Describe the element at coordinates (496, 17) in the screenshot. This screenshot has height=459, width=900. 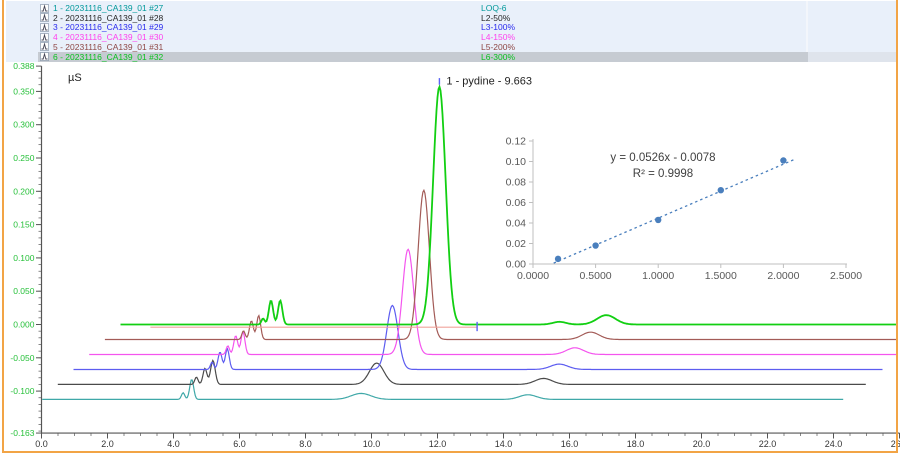
I see `injection-sample: L2-50%` at that location.